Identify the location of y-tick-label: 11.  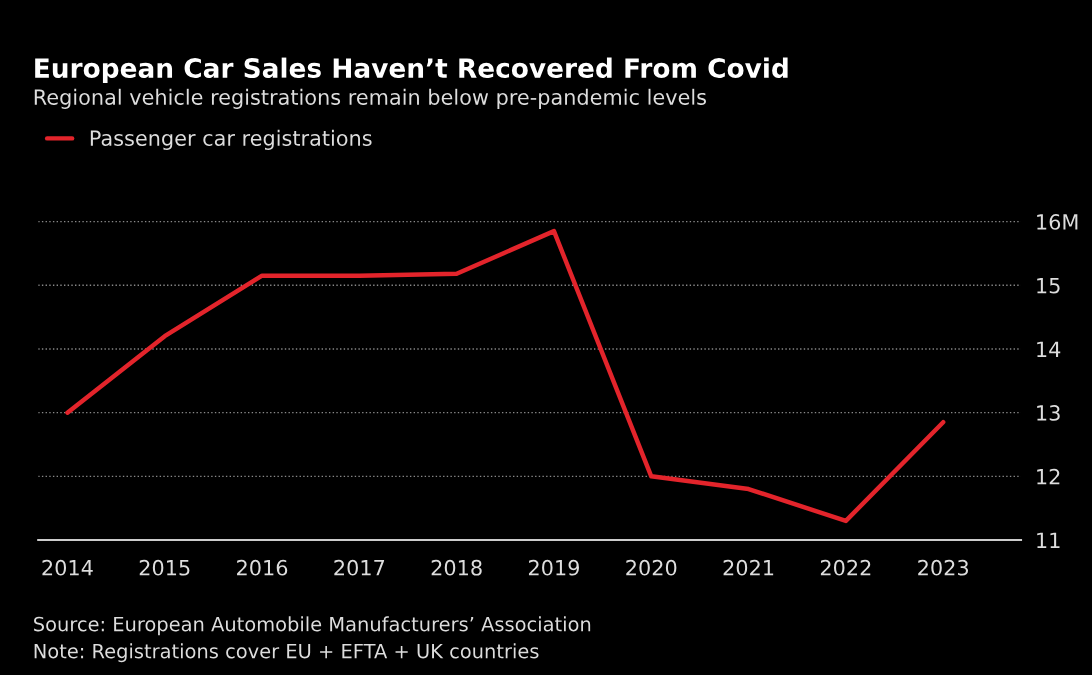
(1048, 540).